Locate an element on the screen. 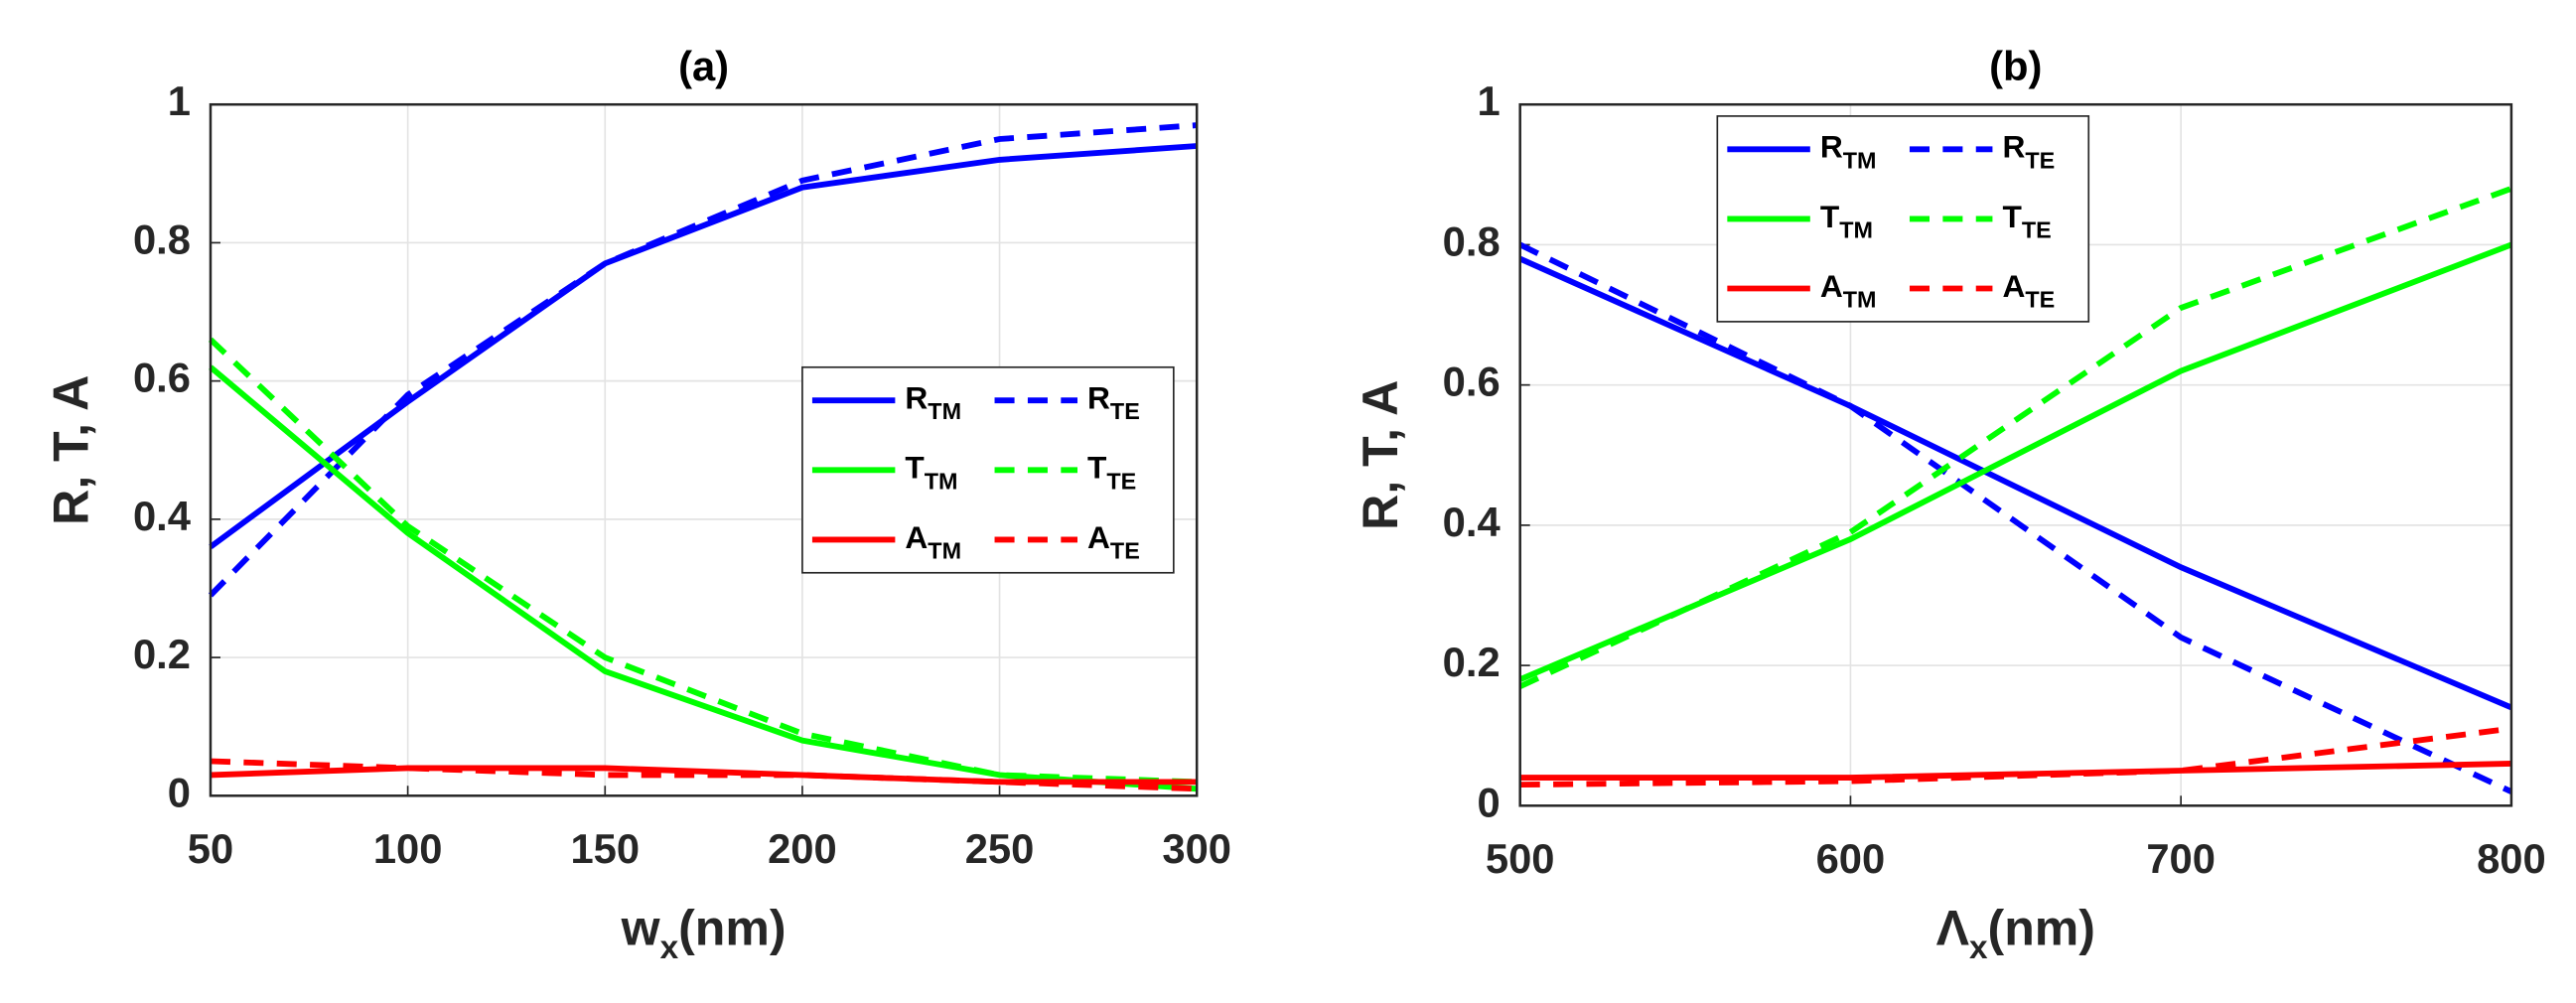  x-tick-label: 50 is located at coordinates (211, 849).